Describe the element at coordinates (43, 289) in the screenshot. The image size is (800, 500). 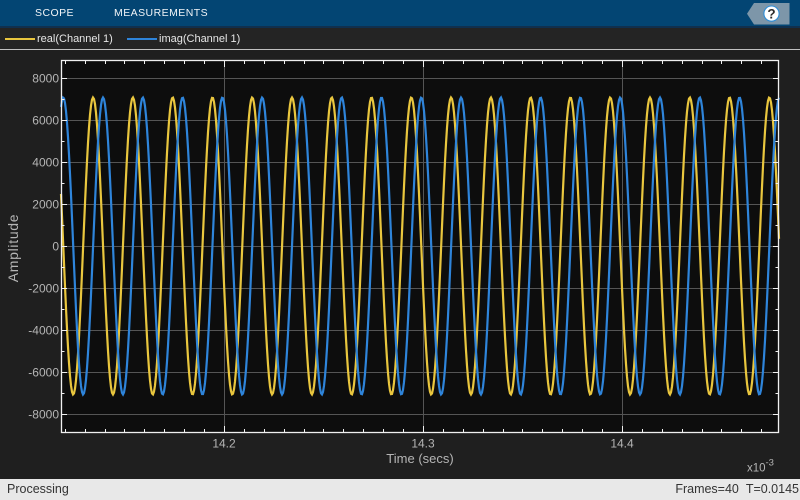
I see `svg-text: -2000` at that location.